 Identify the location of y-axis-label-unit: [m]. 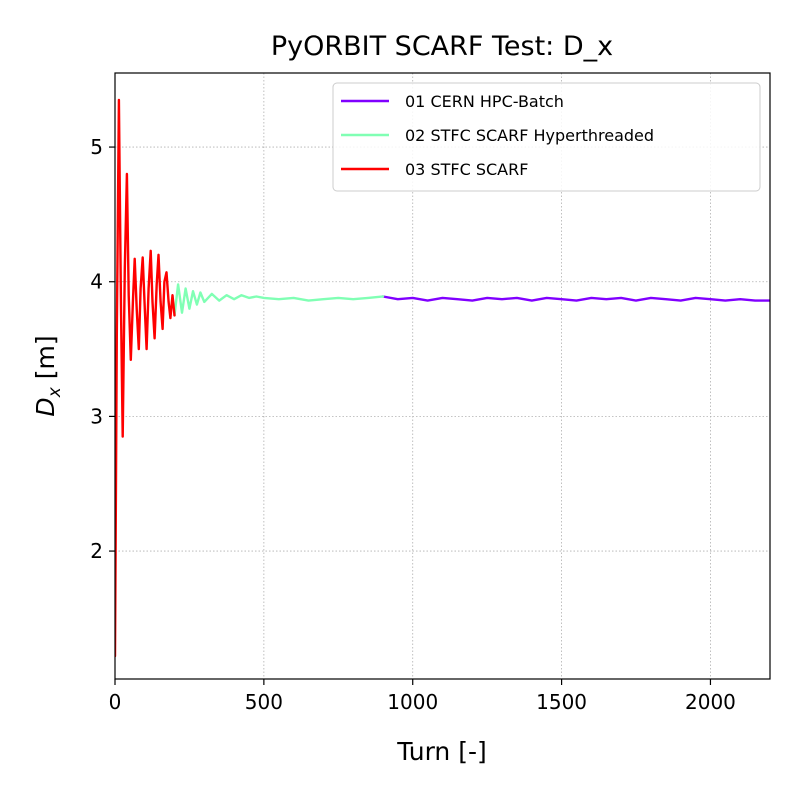
(45, 361).